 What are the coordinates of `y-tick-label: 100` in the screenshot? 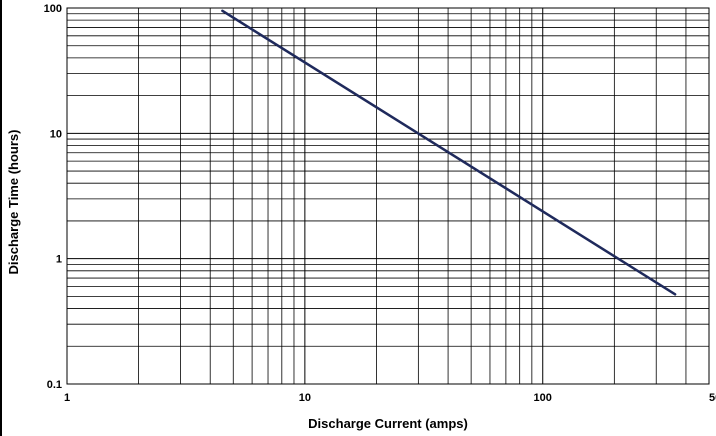 It's located at (53, 9).